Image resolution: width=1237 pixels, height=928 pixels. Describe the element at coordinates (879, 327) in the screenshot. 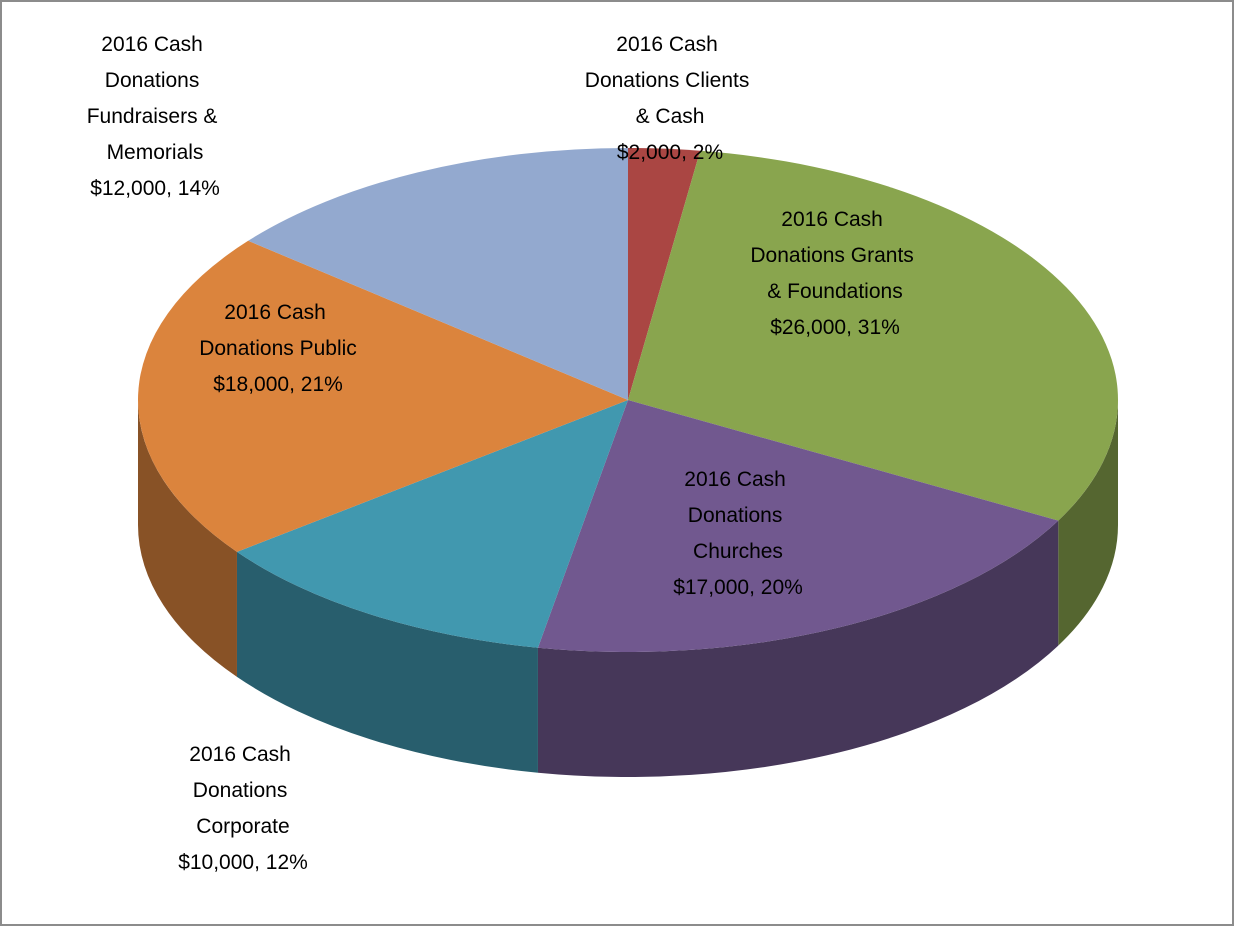

I see `data-label-percent: 31%` at that location.